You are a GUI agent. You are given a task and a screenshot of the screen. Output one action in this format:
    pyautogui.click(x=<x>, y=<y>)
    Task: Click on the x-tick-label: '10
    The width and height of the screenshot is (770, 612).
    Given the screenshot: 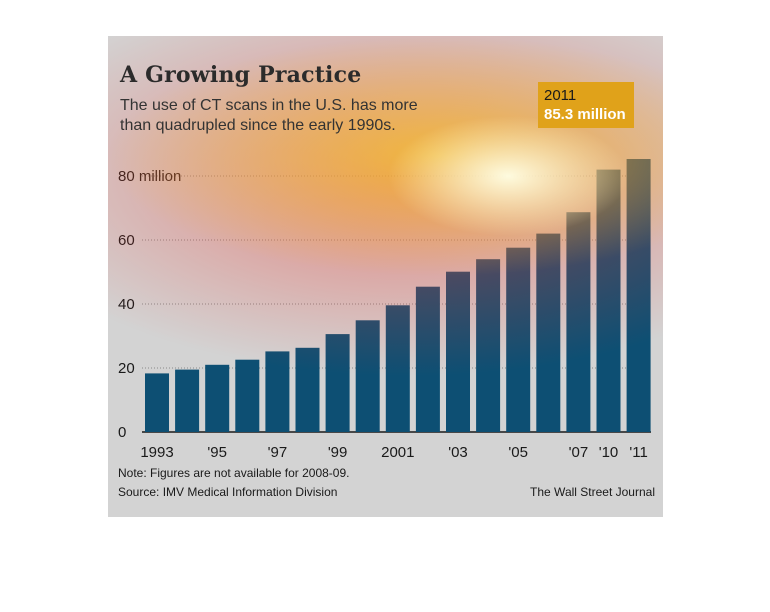 What is the action you would take?
    pyautogui.click(x=609, y=452)
    